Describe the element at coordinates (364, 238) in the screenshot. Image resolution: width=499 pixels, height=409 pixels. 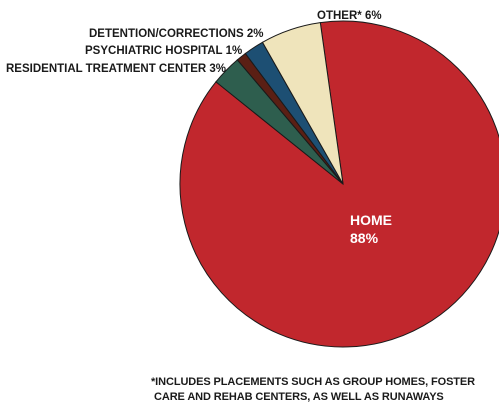
I see `label-home-value: 88%` at that location.